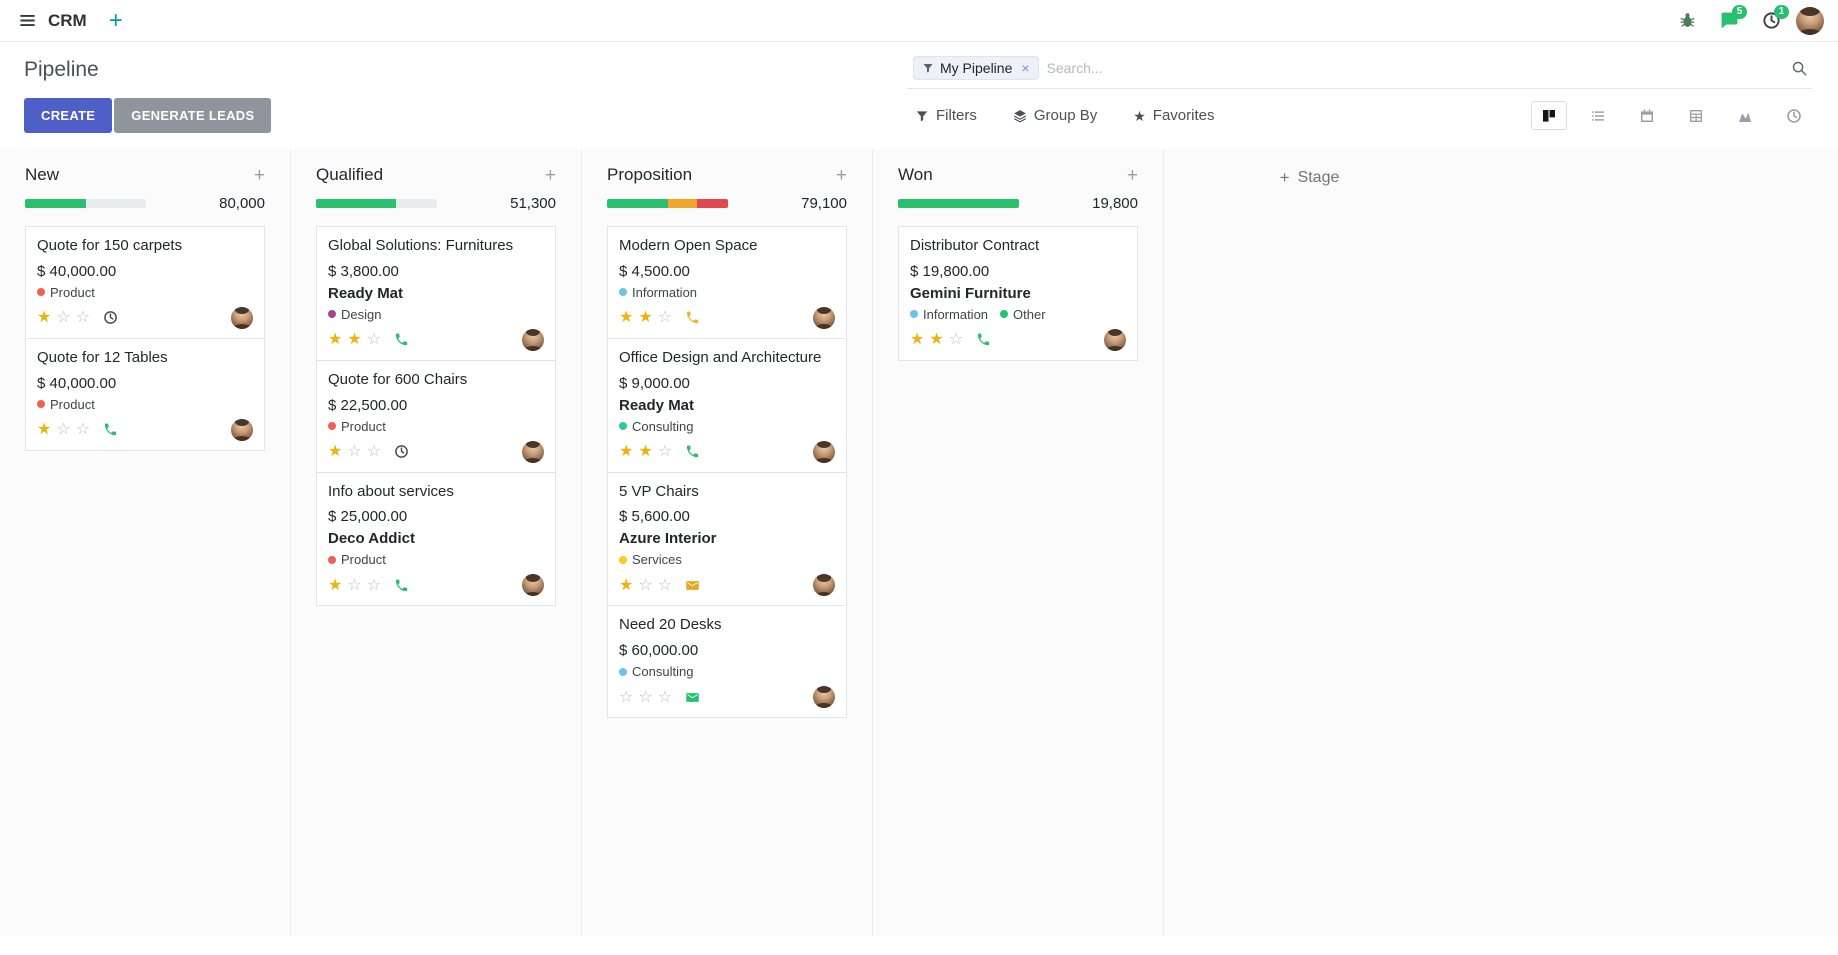 The width and height of the screenshot is (1838, 955). What do you see at coordinates (946, 115) in the screenshot?
I see `filters-button: Filters` at bounding box center [946, 115].